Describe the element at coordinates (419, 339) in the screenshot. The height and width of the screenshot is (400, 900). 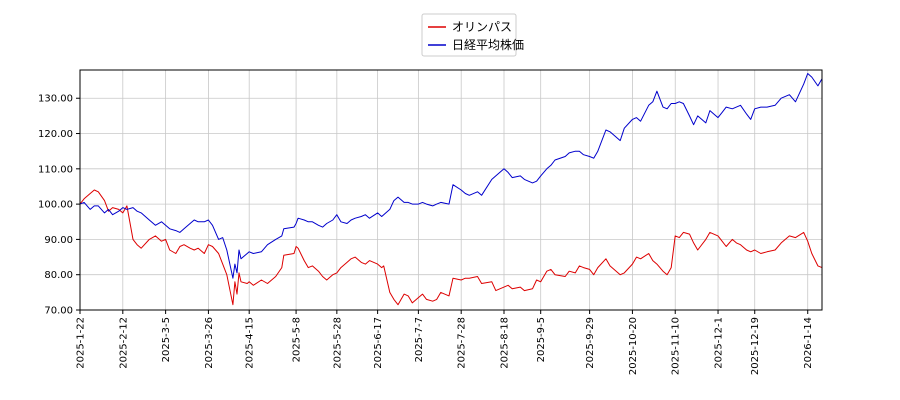
I see `x-tick-label: 2025-7-7` at that location.